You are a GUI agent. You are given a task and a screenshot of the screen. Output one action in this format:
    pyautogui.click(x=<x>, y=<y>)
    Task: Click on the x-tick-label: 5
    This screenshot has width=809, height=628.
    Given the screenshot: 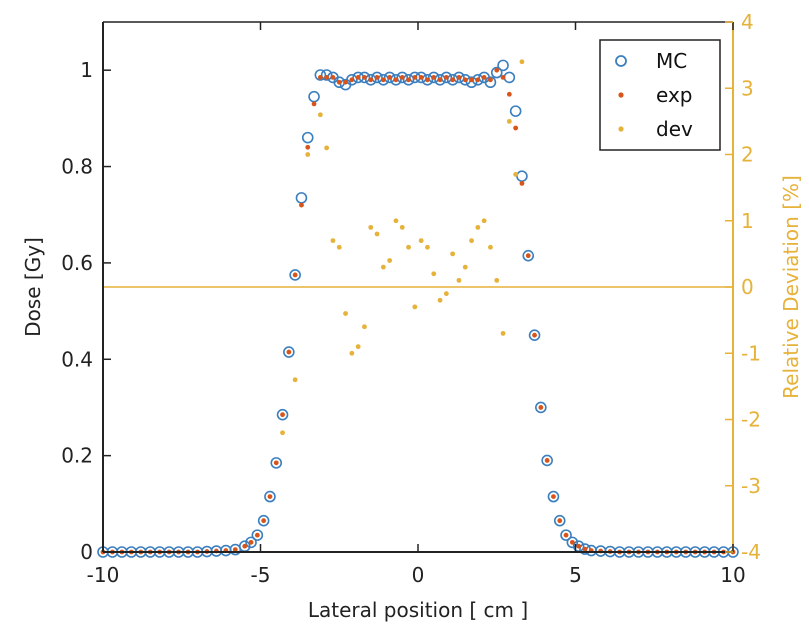 What is the action you would take?
    pyautogui.click(x=575, y=575)
    